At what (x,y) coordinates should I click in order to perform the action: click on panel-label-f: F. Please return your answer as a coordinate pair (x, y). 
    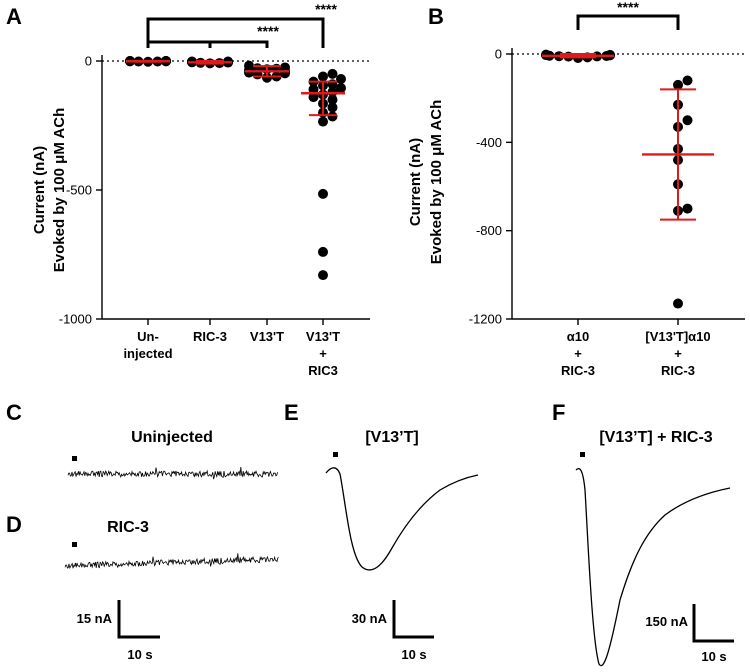
    Looking at the image, I should click on (558, 412).